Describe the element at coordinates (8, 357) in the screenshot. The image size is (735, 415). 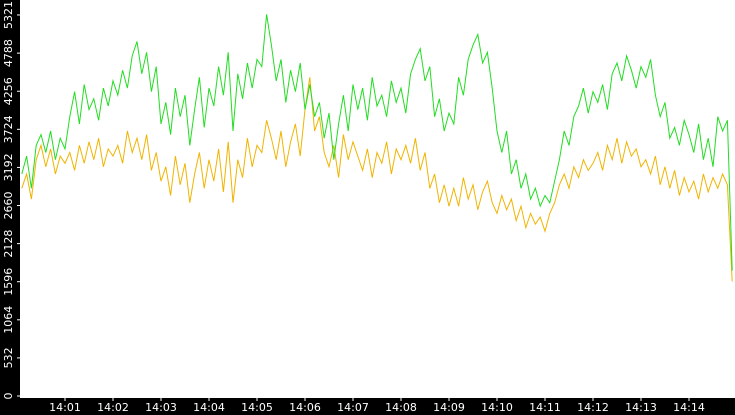
I see `y-tick-label: 532` at that location.